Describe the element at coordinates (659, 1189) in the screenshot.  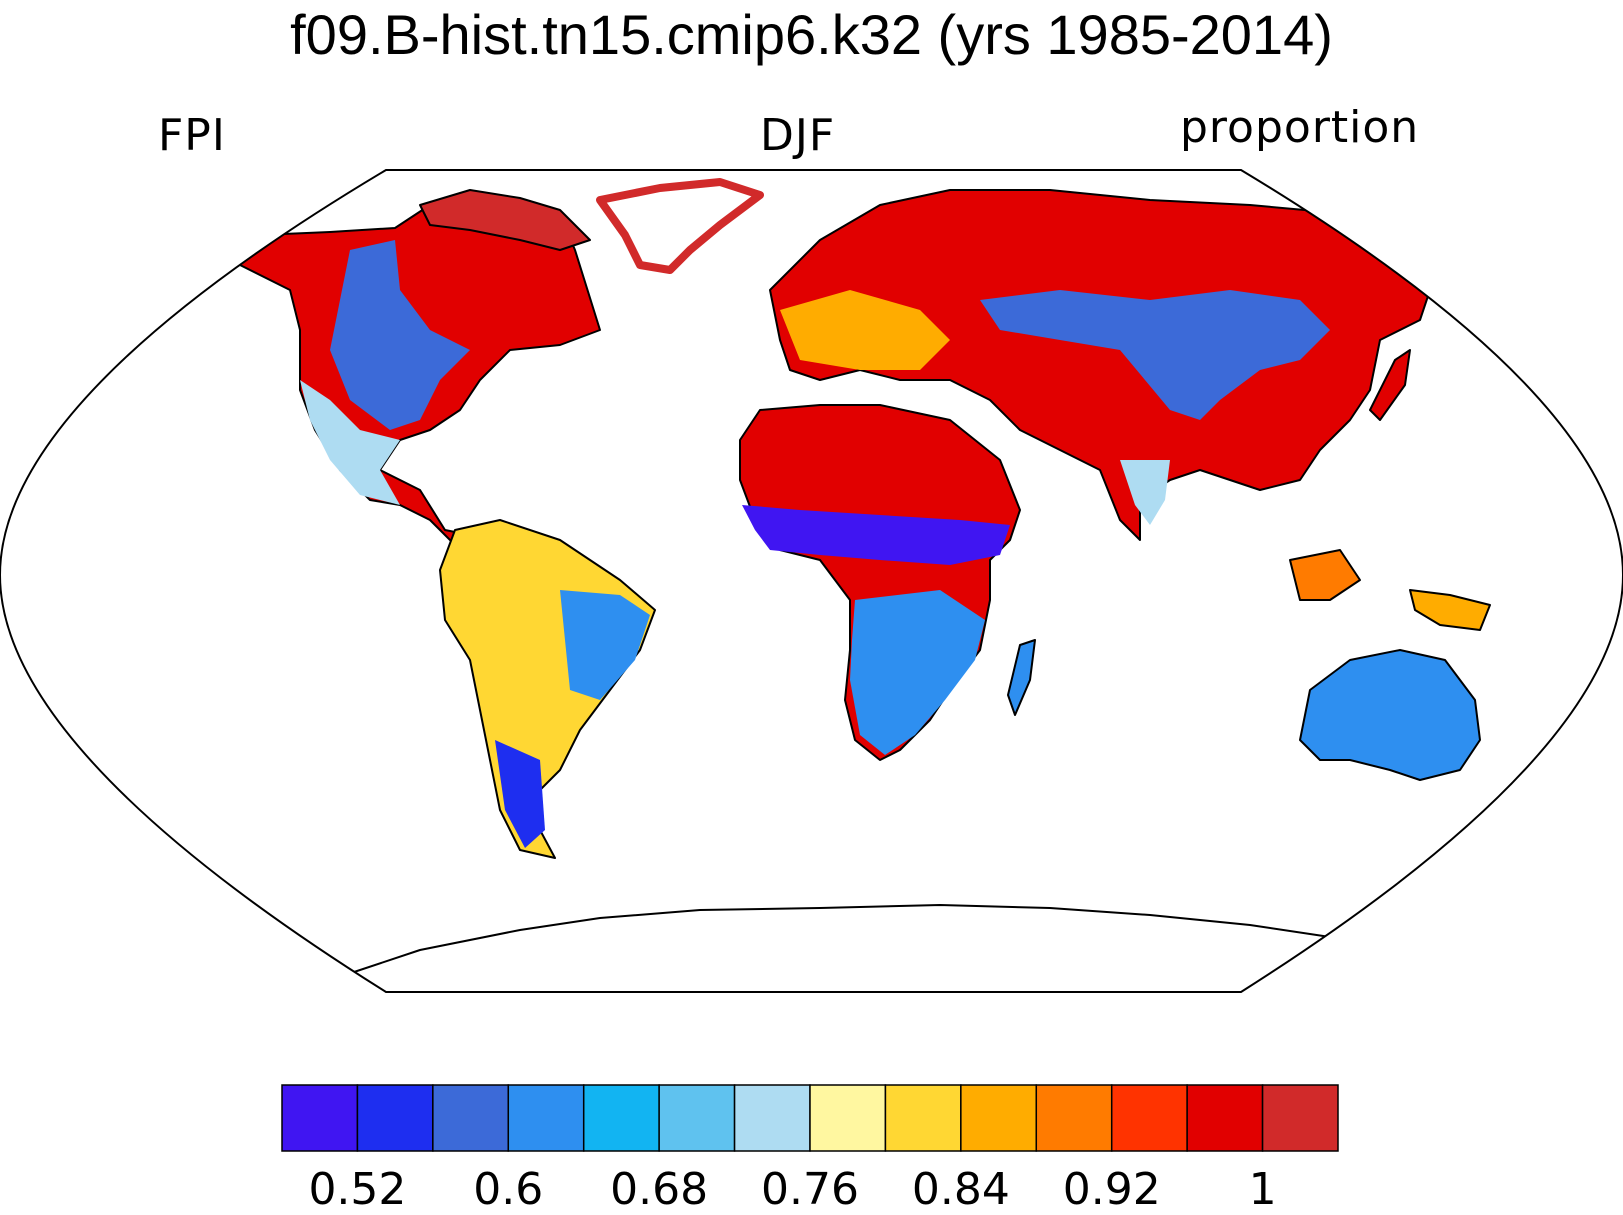
I see `legend-tick-label: 0.68` at that location.